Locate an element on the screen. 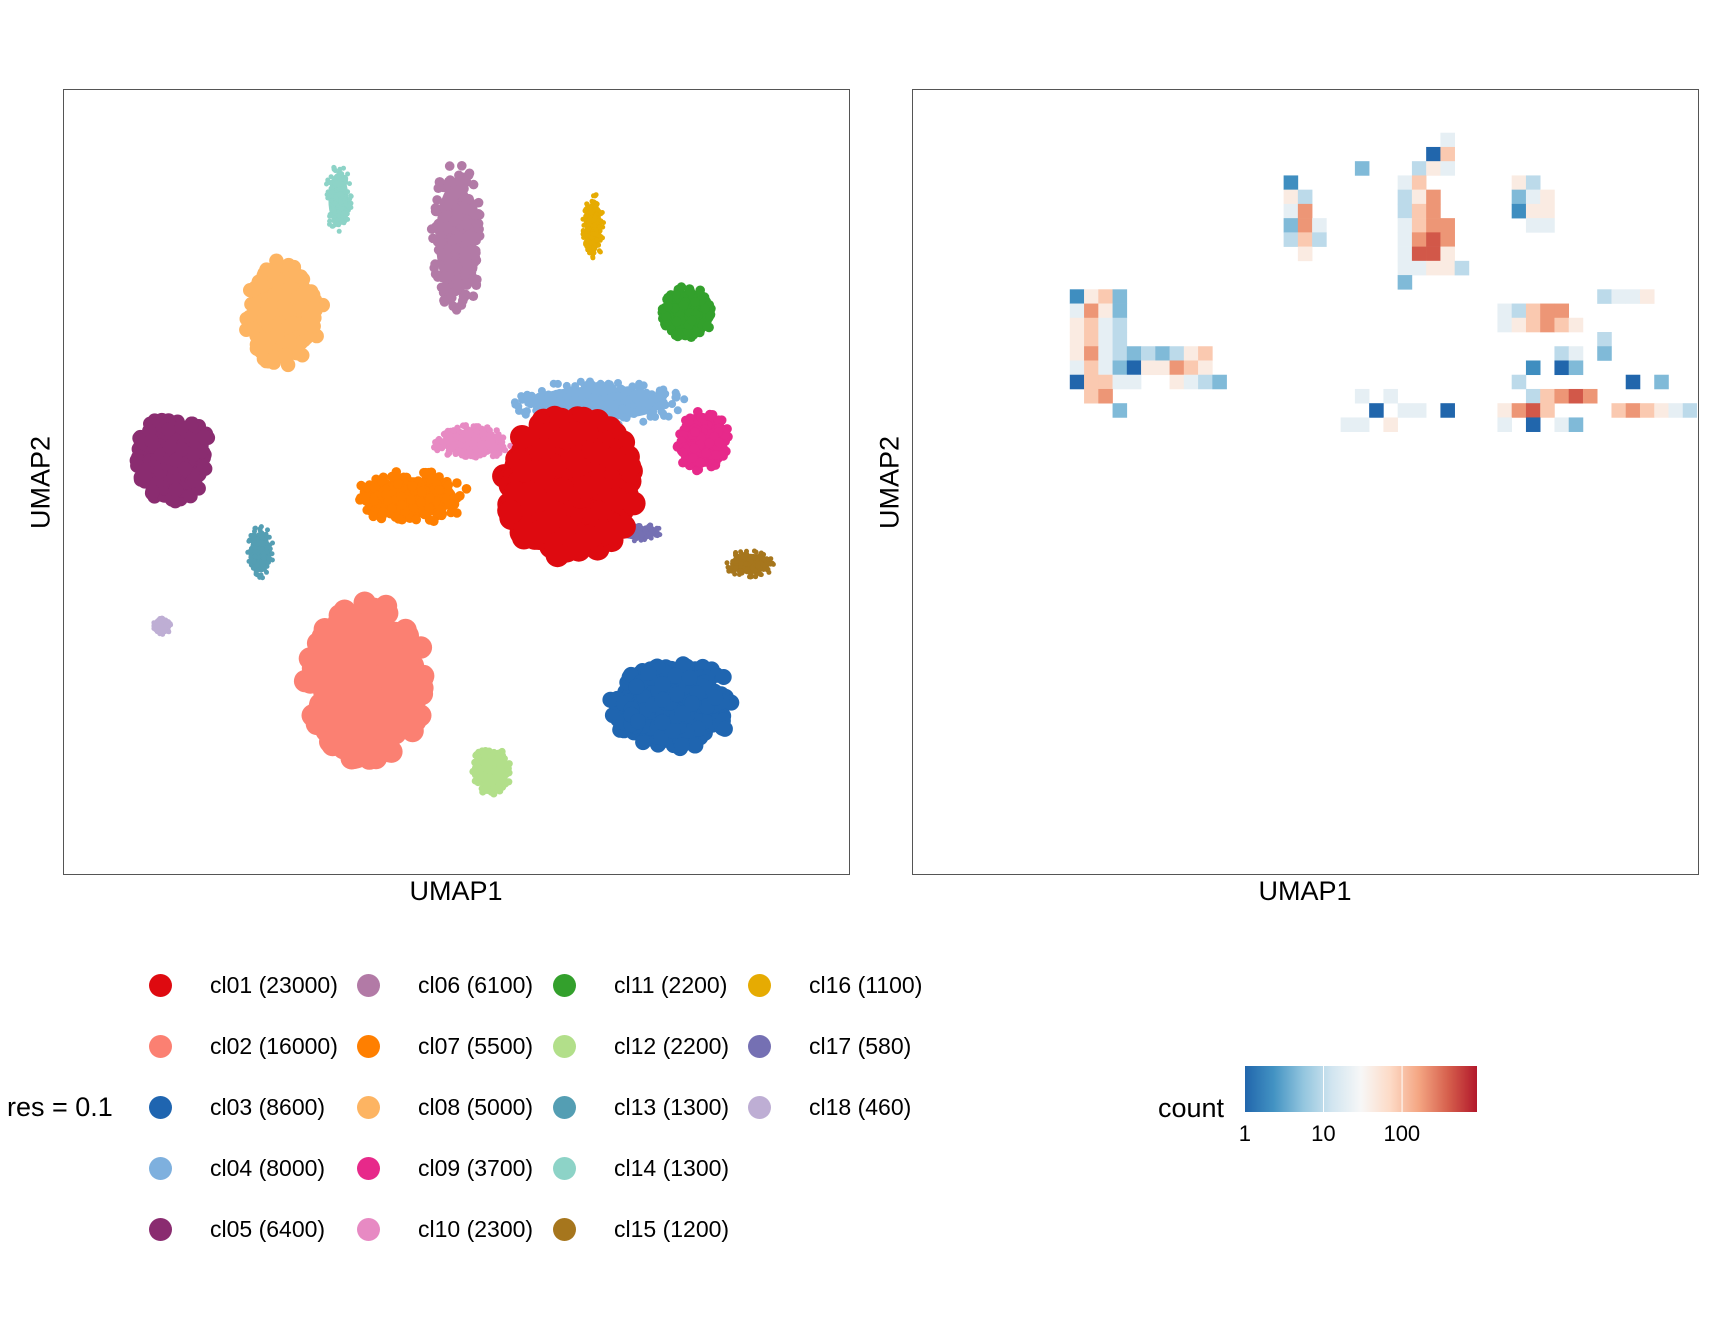 The height and width of the screenshot is (1344, 1728). cluster-cl03-points is located at coordinates (671, 706).